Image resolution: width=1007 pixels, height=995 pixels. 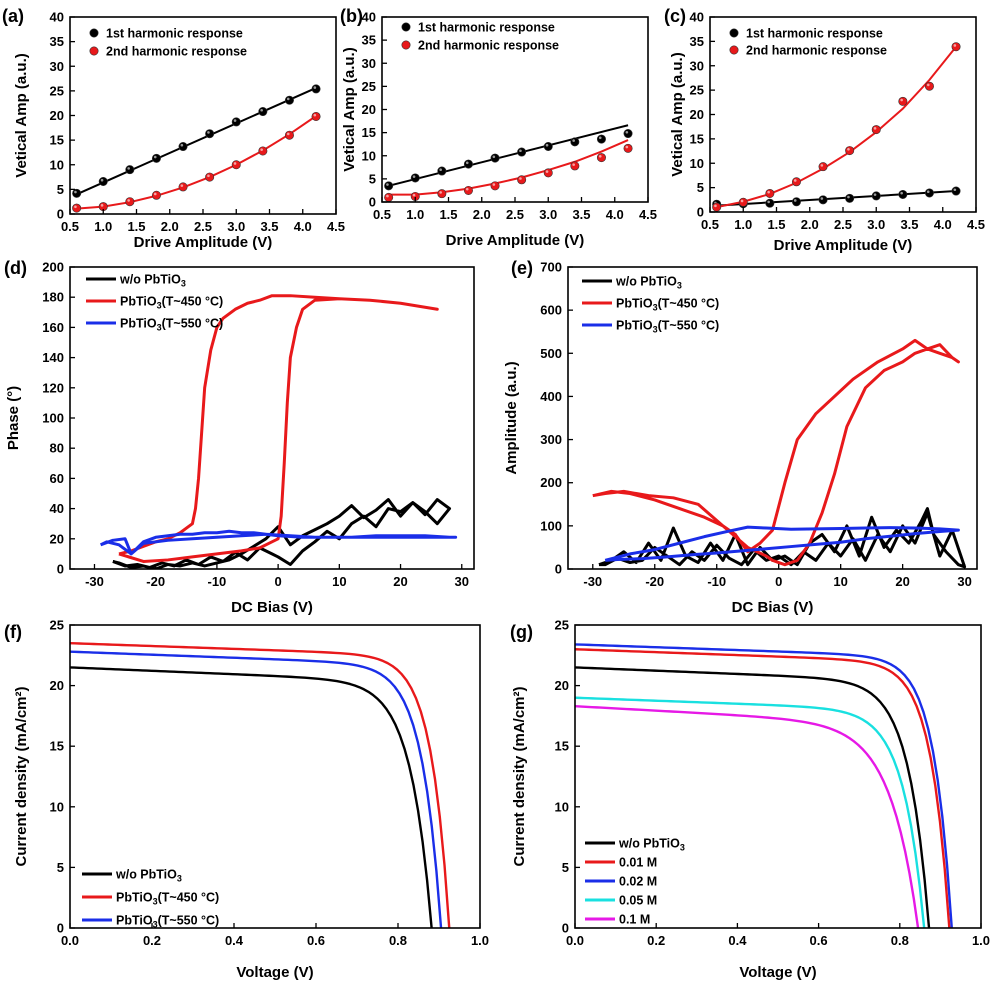 What do you see at coordinates (480, 940) in the screenshot?
I see `x-tick-label: 1.0` at bounding box center [480, 940].